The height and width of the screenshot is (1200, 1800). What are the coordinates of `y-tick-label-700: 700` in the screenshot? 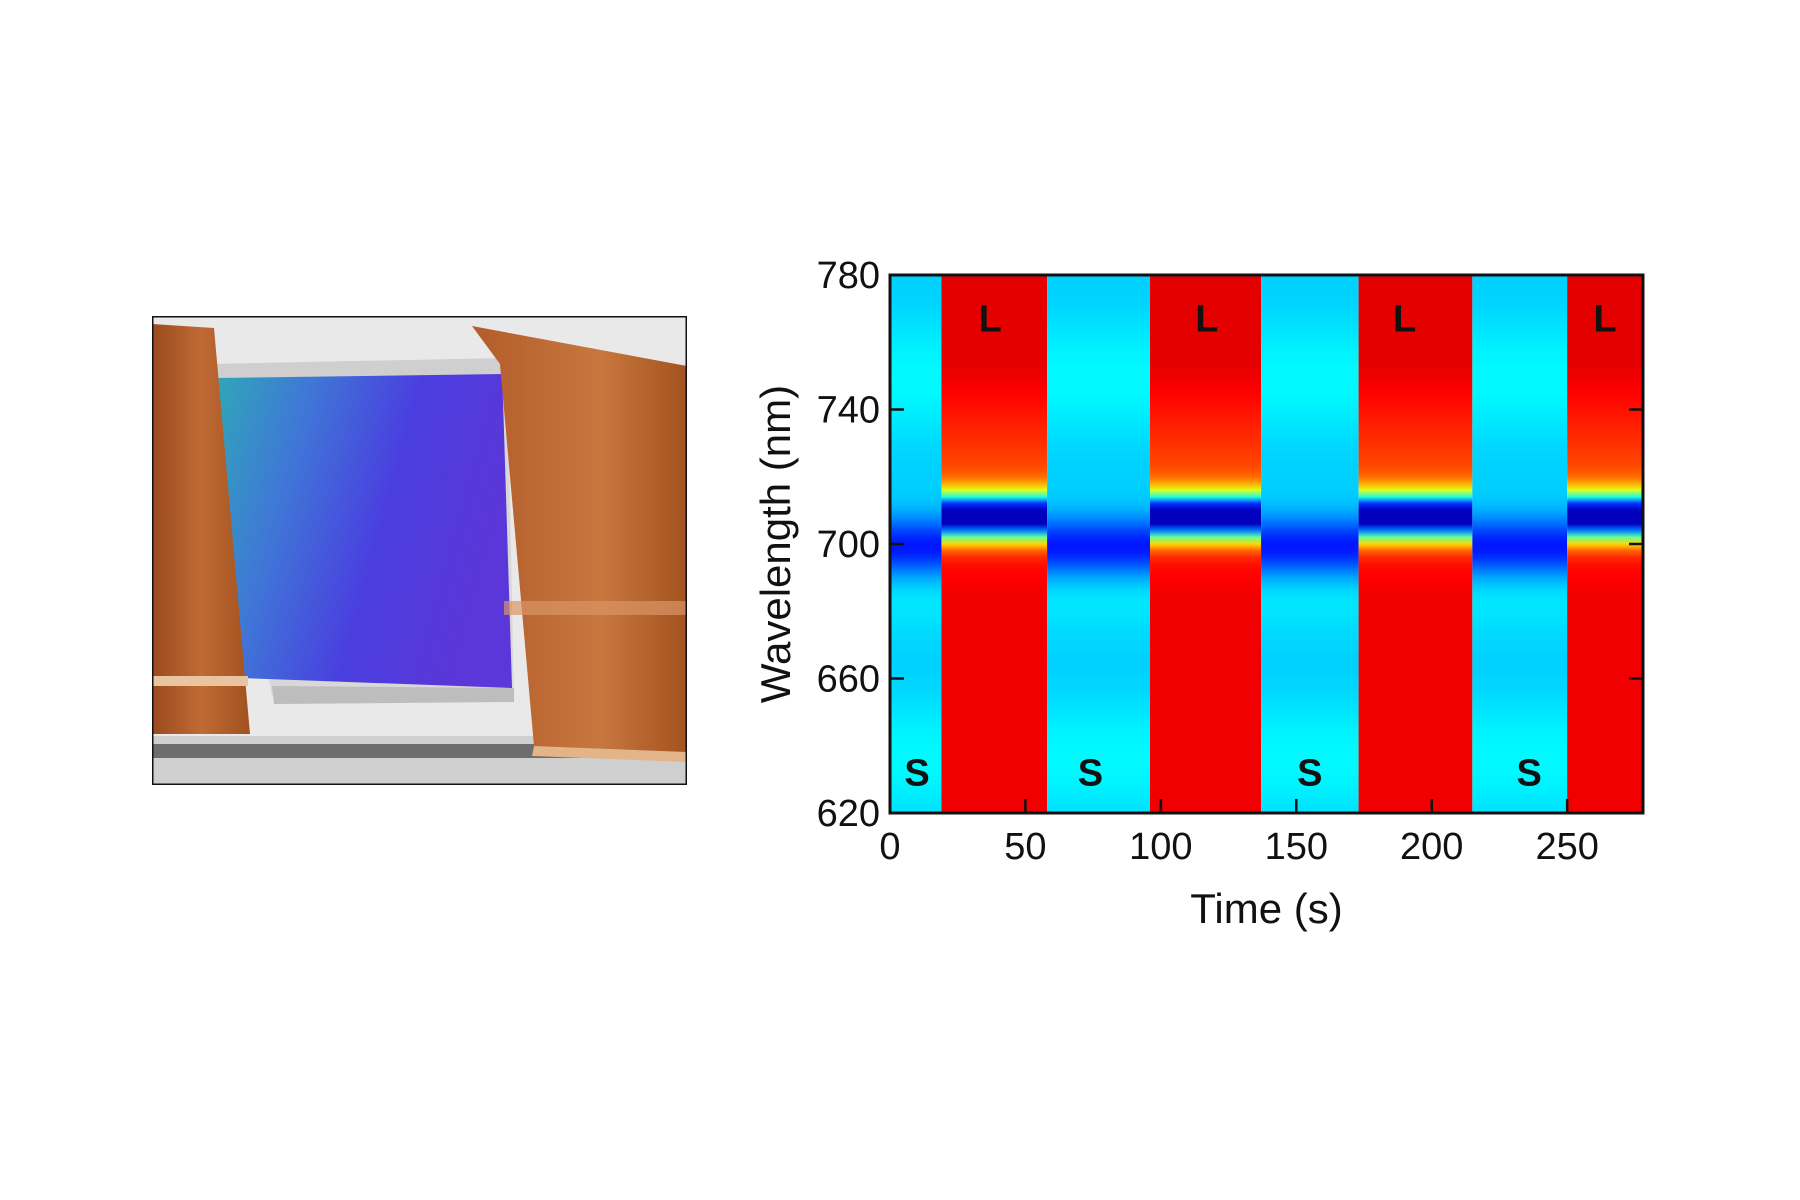 It's located at (848, 545).